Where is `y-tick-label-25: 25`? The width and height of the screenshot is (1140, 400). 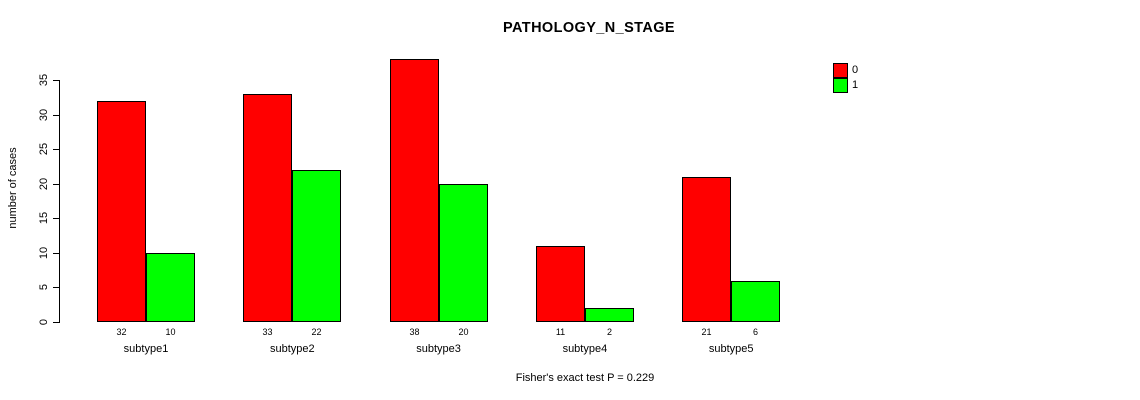
y-tick-label-25: 25 is located at coordinates (44, 149).